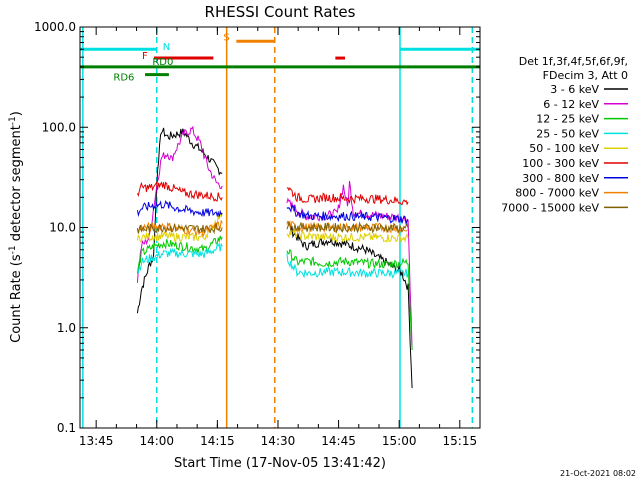 The height and width of the screenshot is (480, 640). What do you see at coordinates (166, 47) in the screenshot?
I see `flag-label-n: N` at bounding box center [166, 47].